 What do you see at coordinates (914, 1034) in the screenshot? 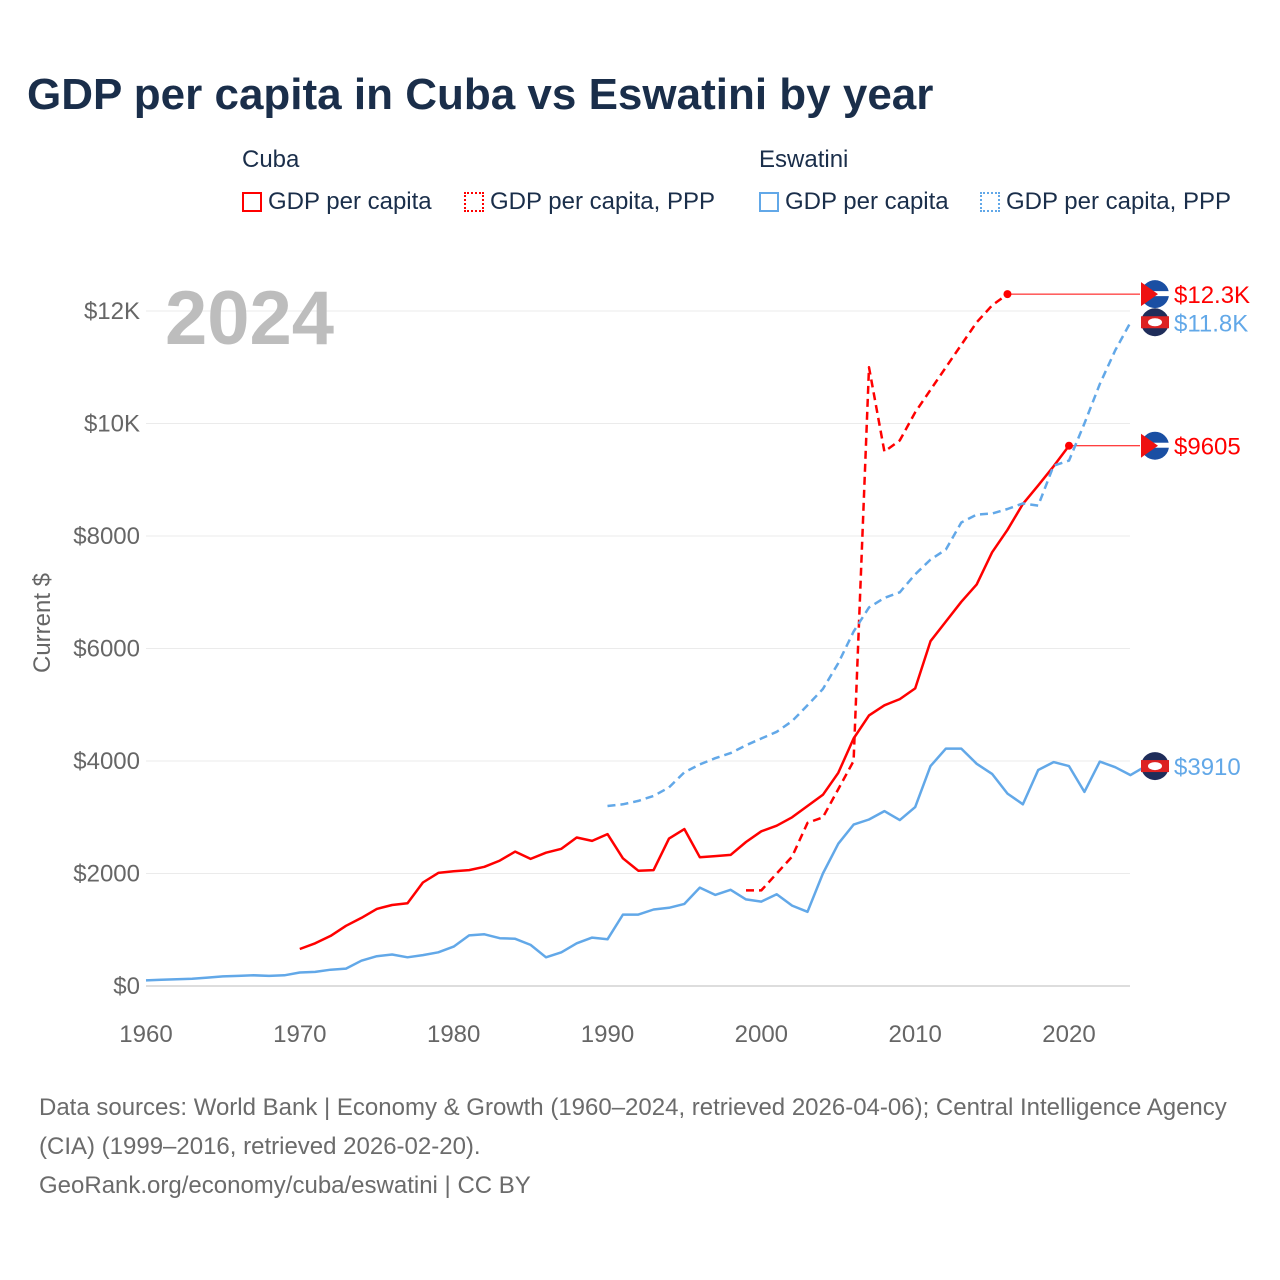
I see `x-tick-label: 2010` at bounding box center [914, 1034].